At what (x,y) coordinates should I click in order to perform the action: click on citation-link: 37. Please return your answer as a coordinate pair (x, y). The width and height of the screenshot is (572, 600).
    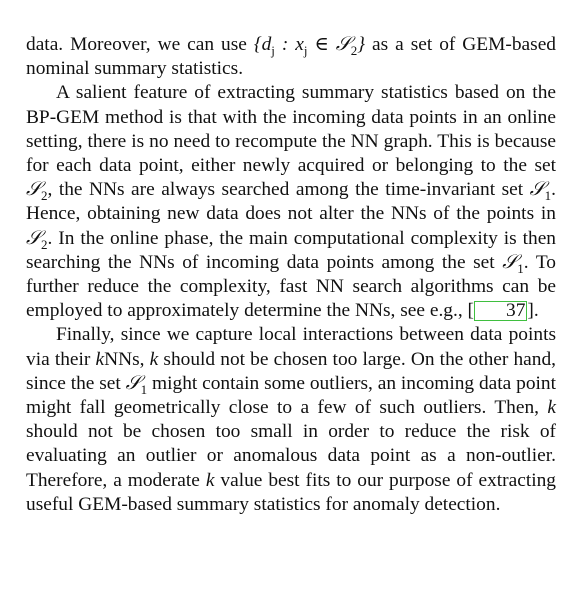
    Looking at the image, I should click on (501, 311).